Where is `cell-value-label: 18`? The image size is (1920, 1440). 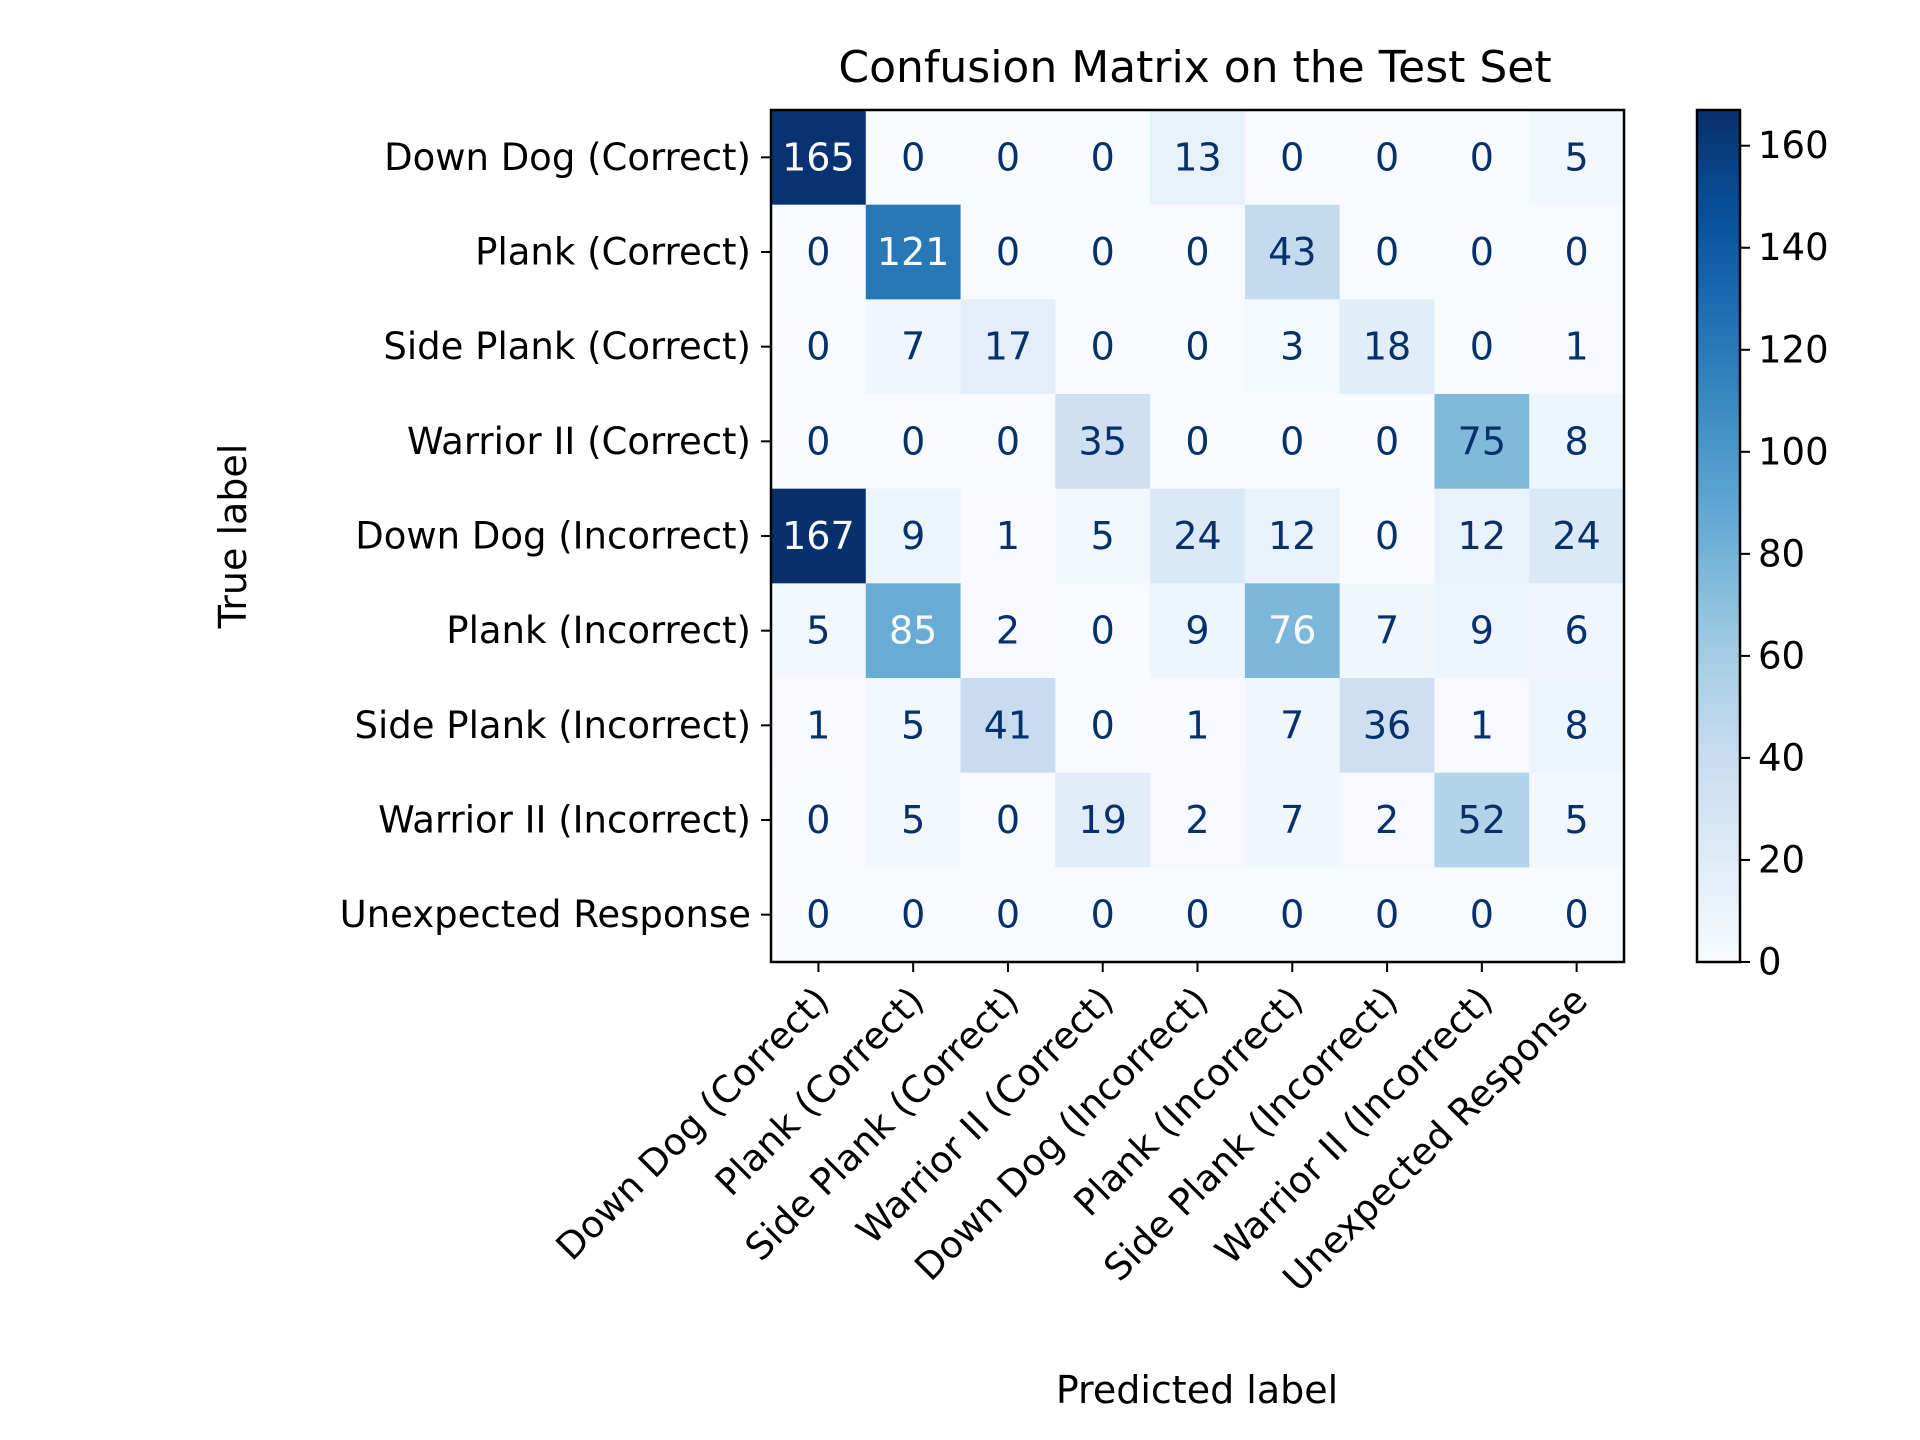
cell-value-label: 18 is located at coordinates (1387, 347).